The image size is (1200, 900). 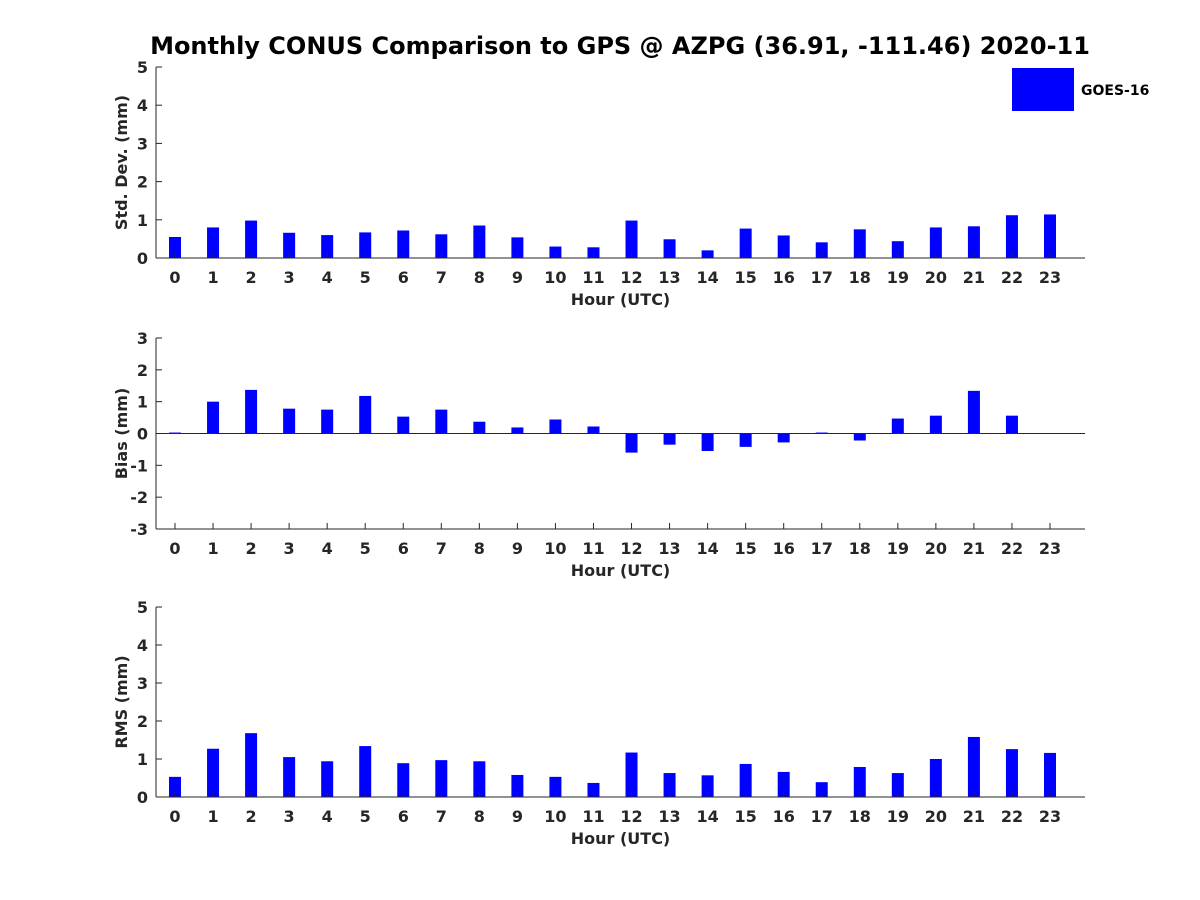 I want to click on y-tick-label: 1, so click(x=142, y=220).